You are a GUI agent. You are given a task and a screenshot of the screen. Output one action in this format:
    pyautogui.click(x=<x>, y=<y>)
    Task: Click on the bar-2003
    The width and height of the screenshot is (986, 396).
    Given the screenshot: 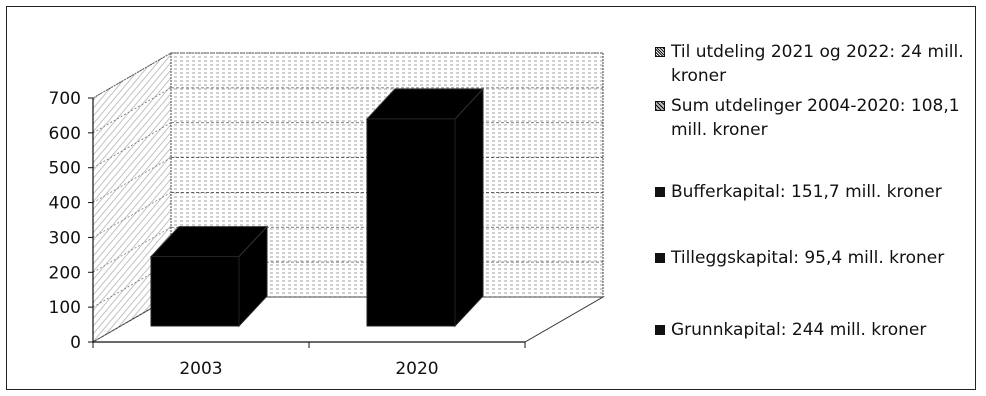 What is the action you would take?
    pyautogui.click(x=209, y=276)
    